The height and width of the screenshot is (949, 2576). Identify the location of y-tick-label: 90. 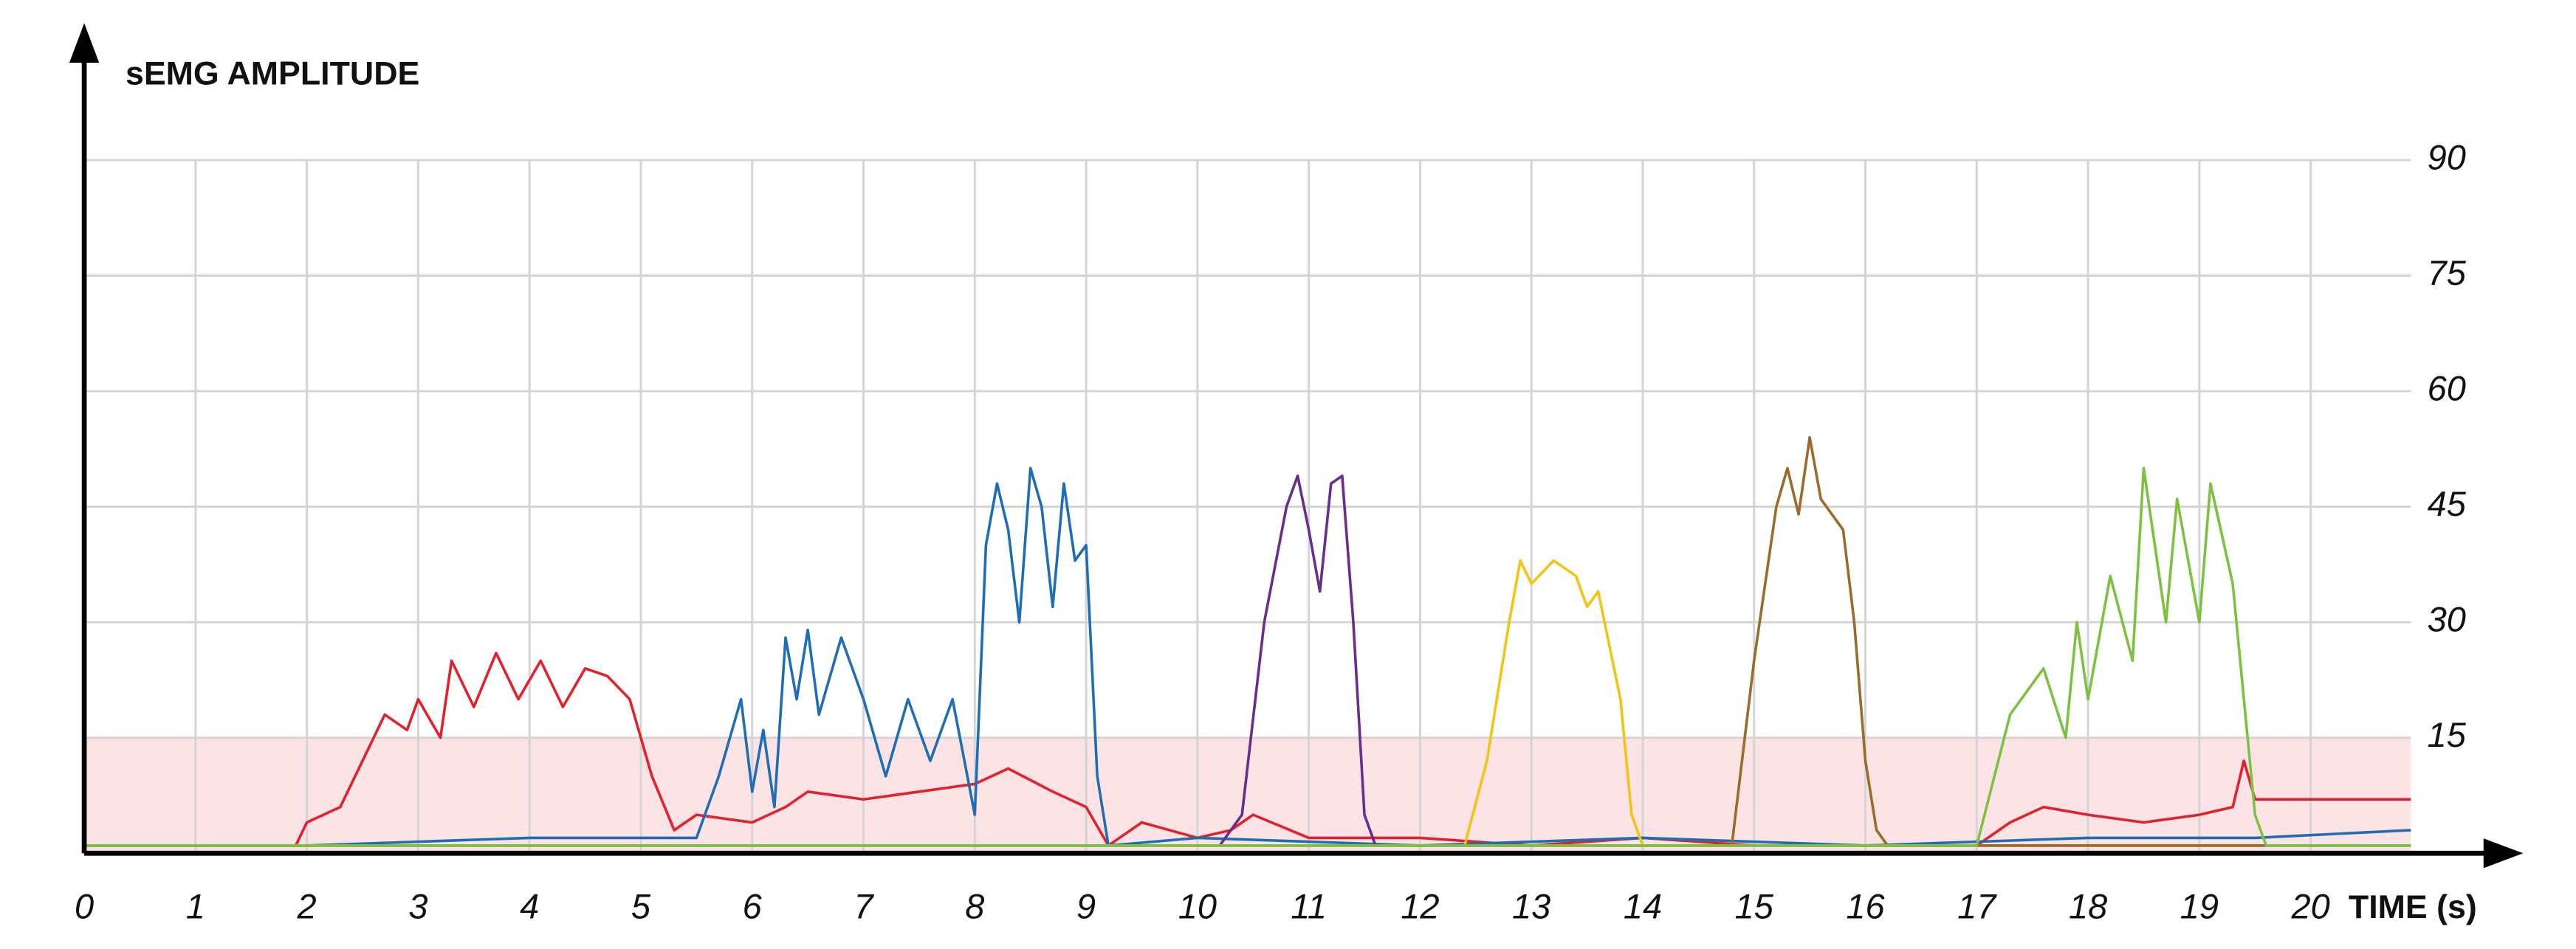
(2447, 157).